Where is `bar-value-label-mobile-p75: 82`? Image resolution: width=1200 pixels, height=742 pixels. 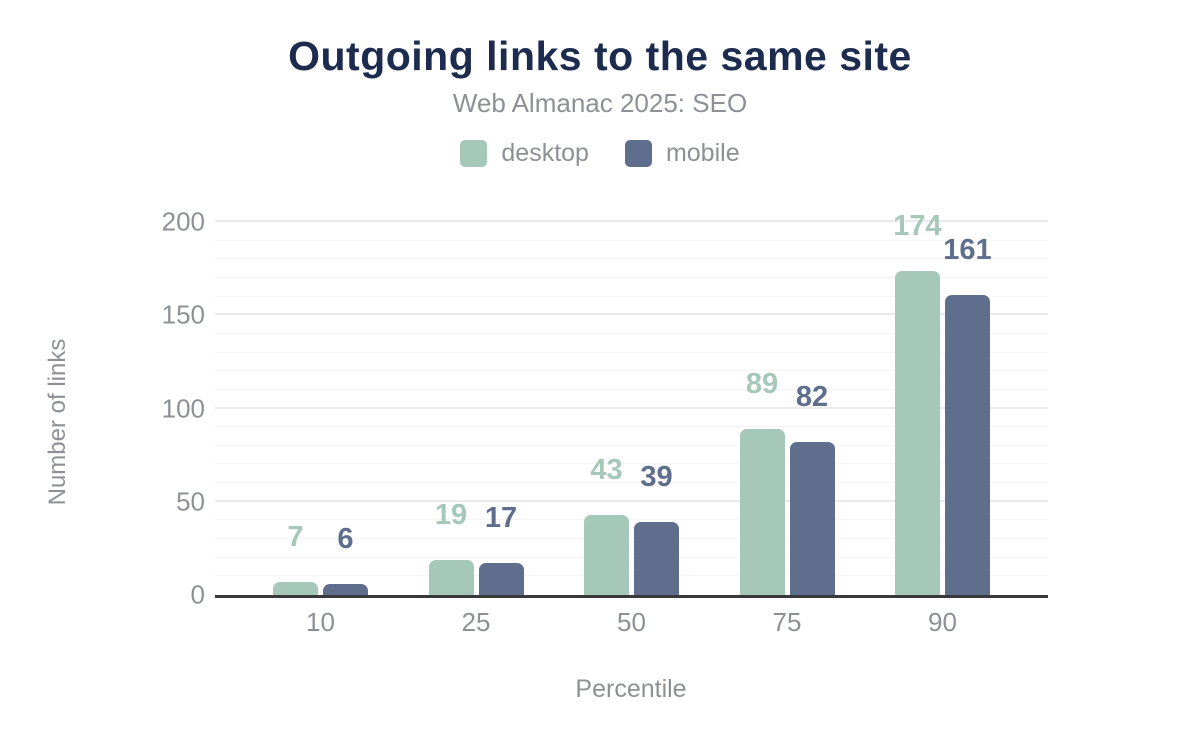 bar-value-label-mobile-p75: 82 is located at coordinates (812, 397).